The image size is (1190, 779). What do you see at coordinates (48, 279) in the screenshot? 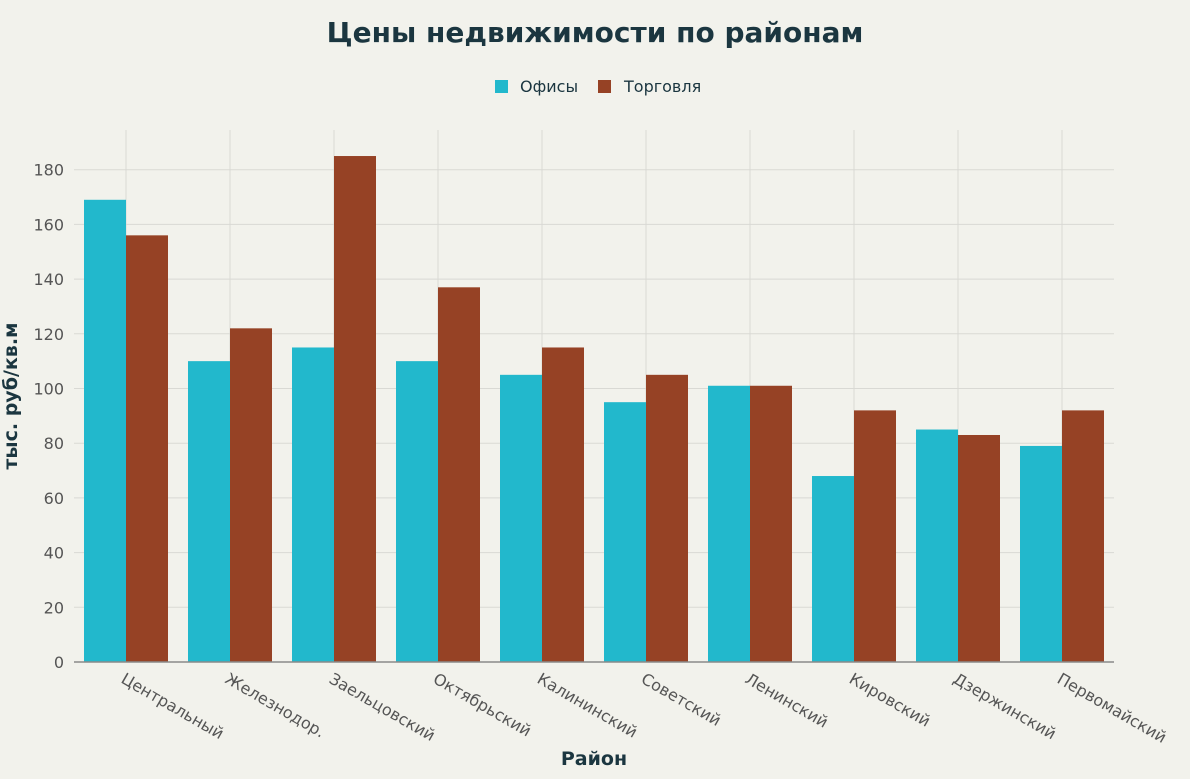
I see `y-tick-label: 140` at bounding box center [48, 279].